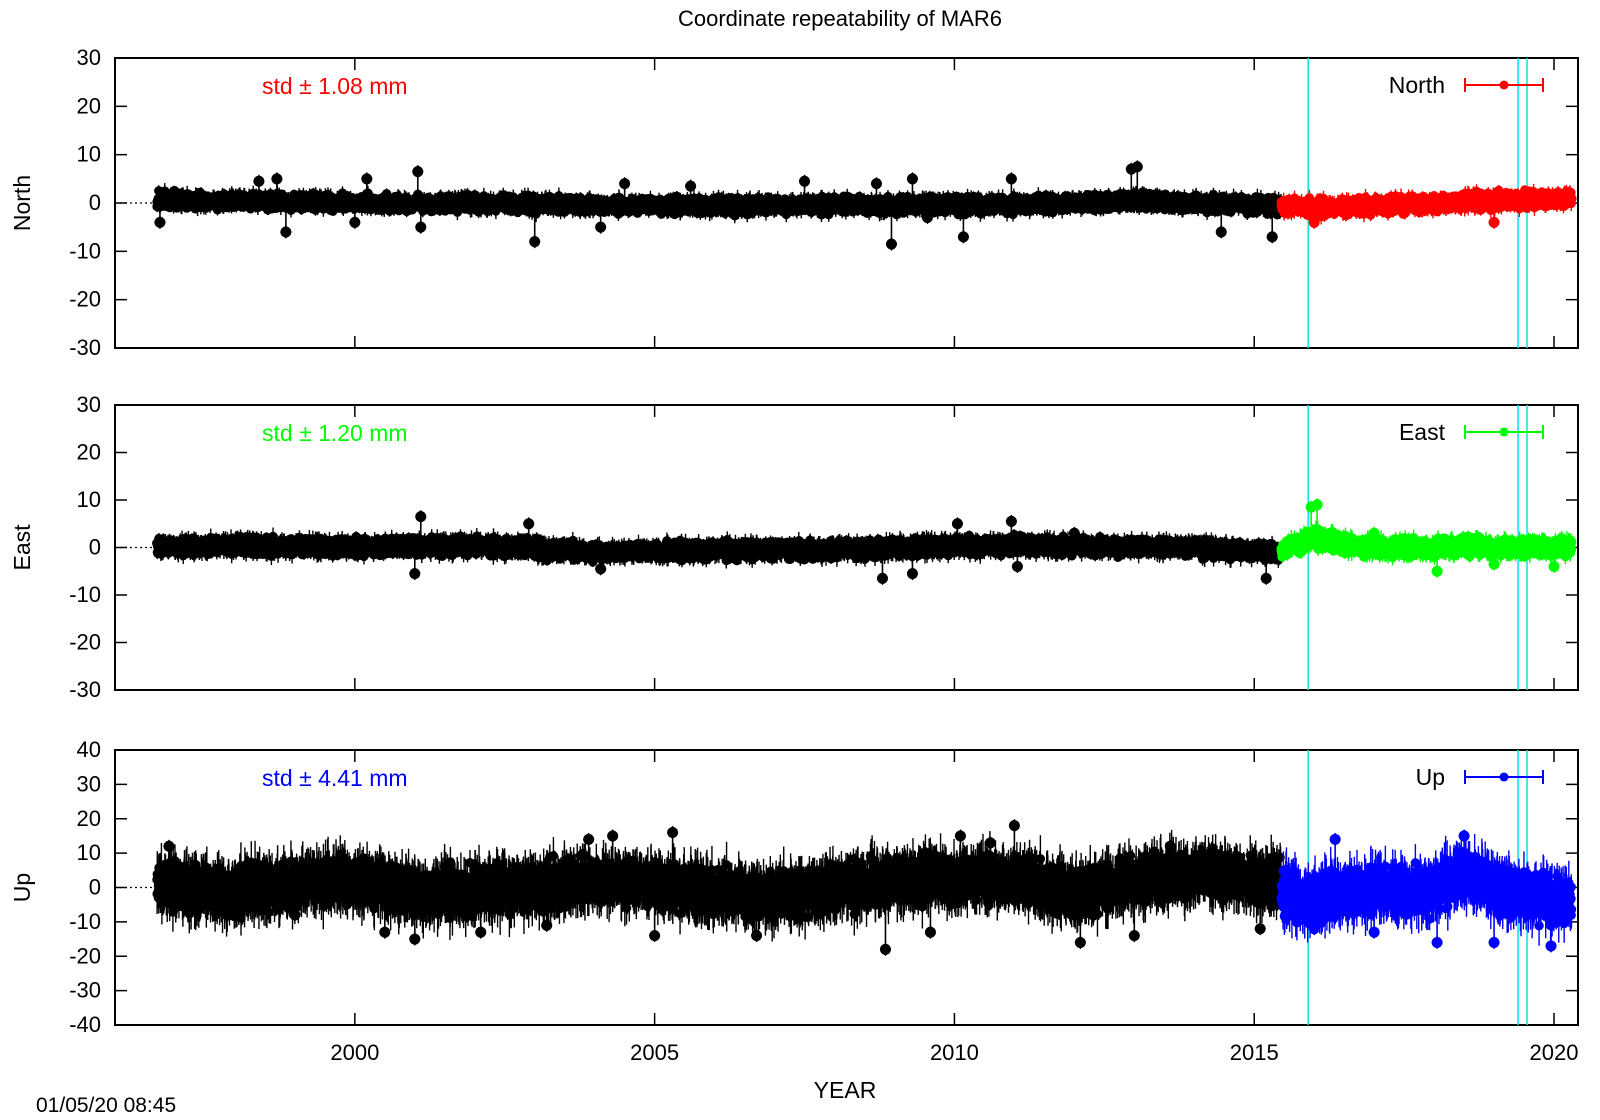  I want to click on y-tick-label: -20, so click(85, 299).